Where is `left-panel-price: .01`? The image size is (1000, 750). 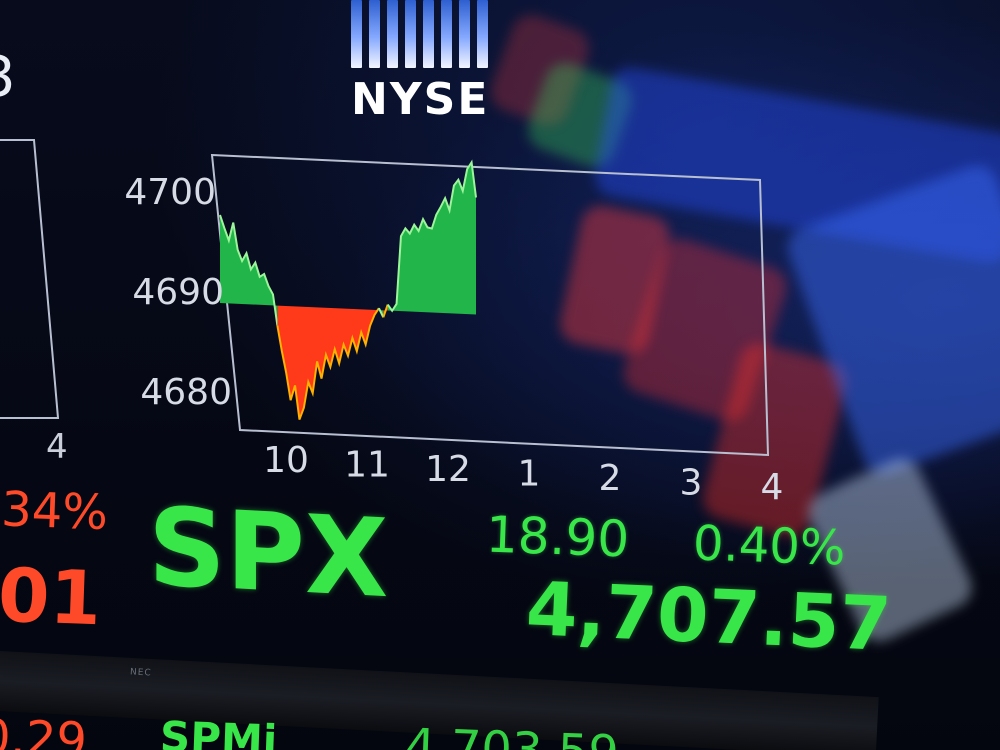
left-panel-price: .01 is located at coordinates (51, 597).